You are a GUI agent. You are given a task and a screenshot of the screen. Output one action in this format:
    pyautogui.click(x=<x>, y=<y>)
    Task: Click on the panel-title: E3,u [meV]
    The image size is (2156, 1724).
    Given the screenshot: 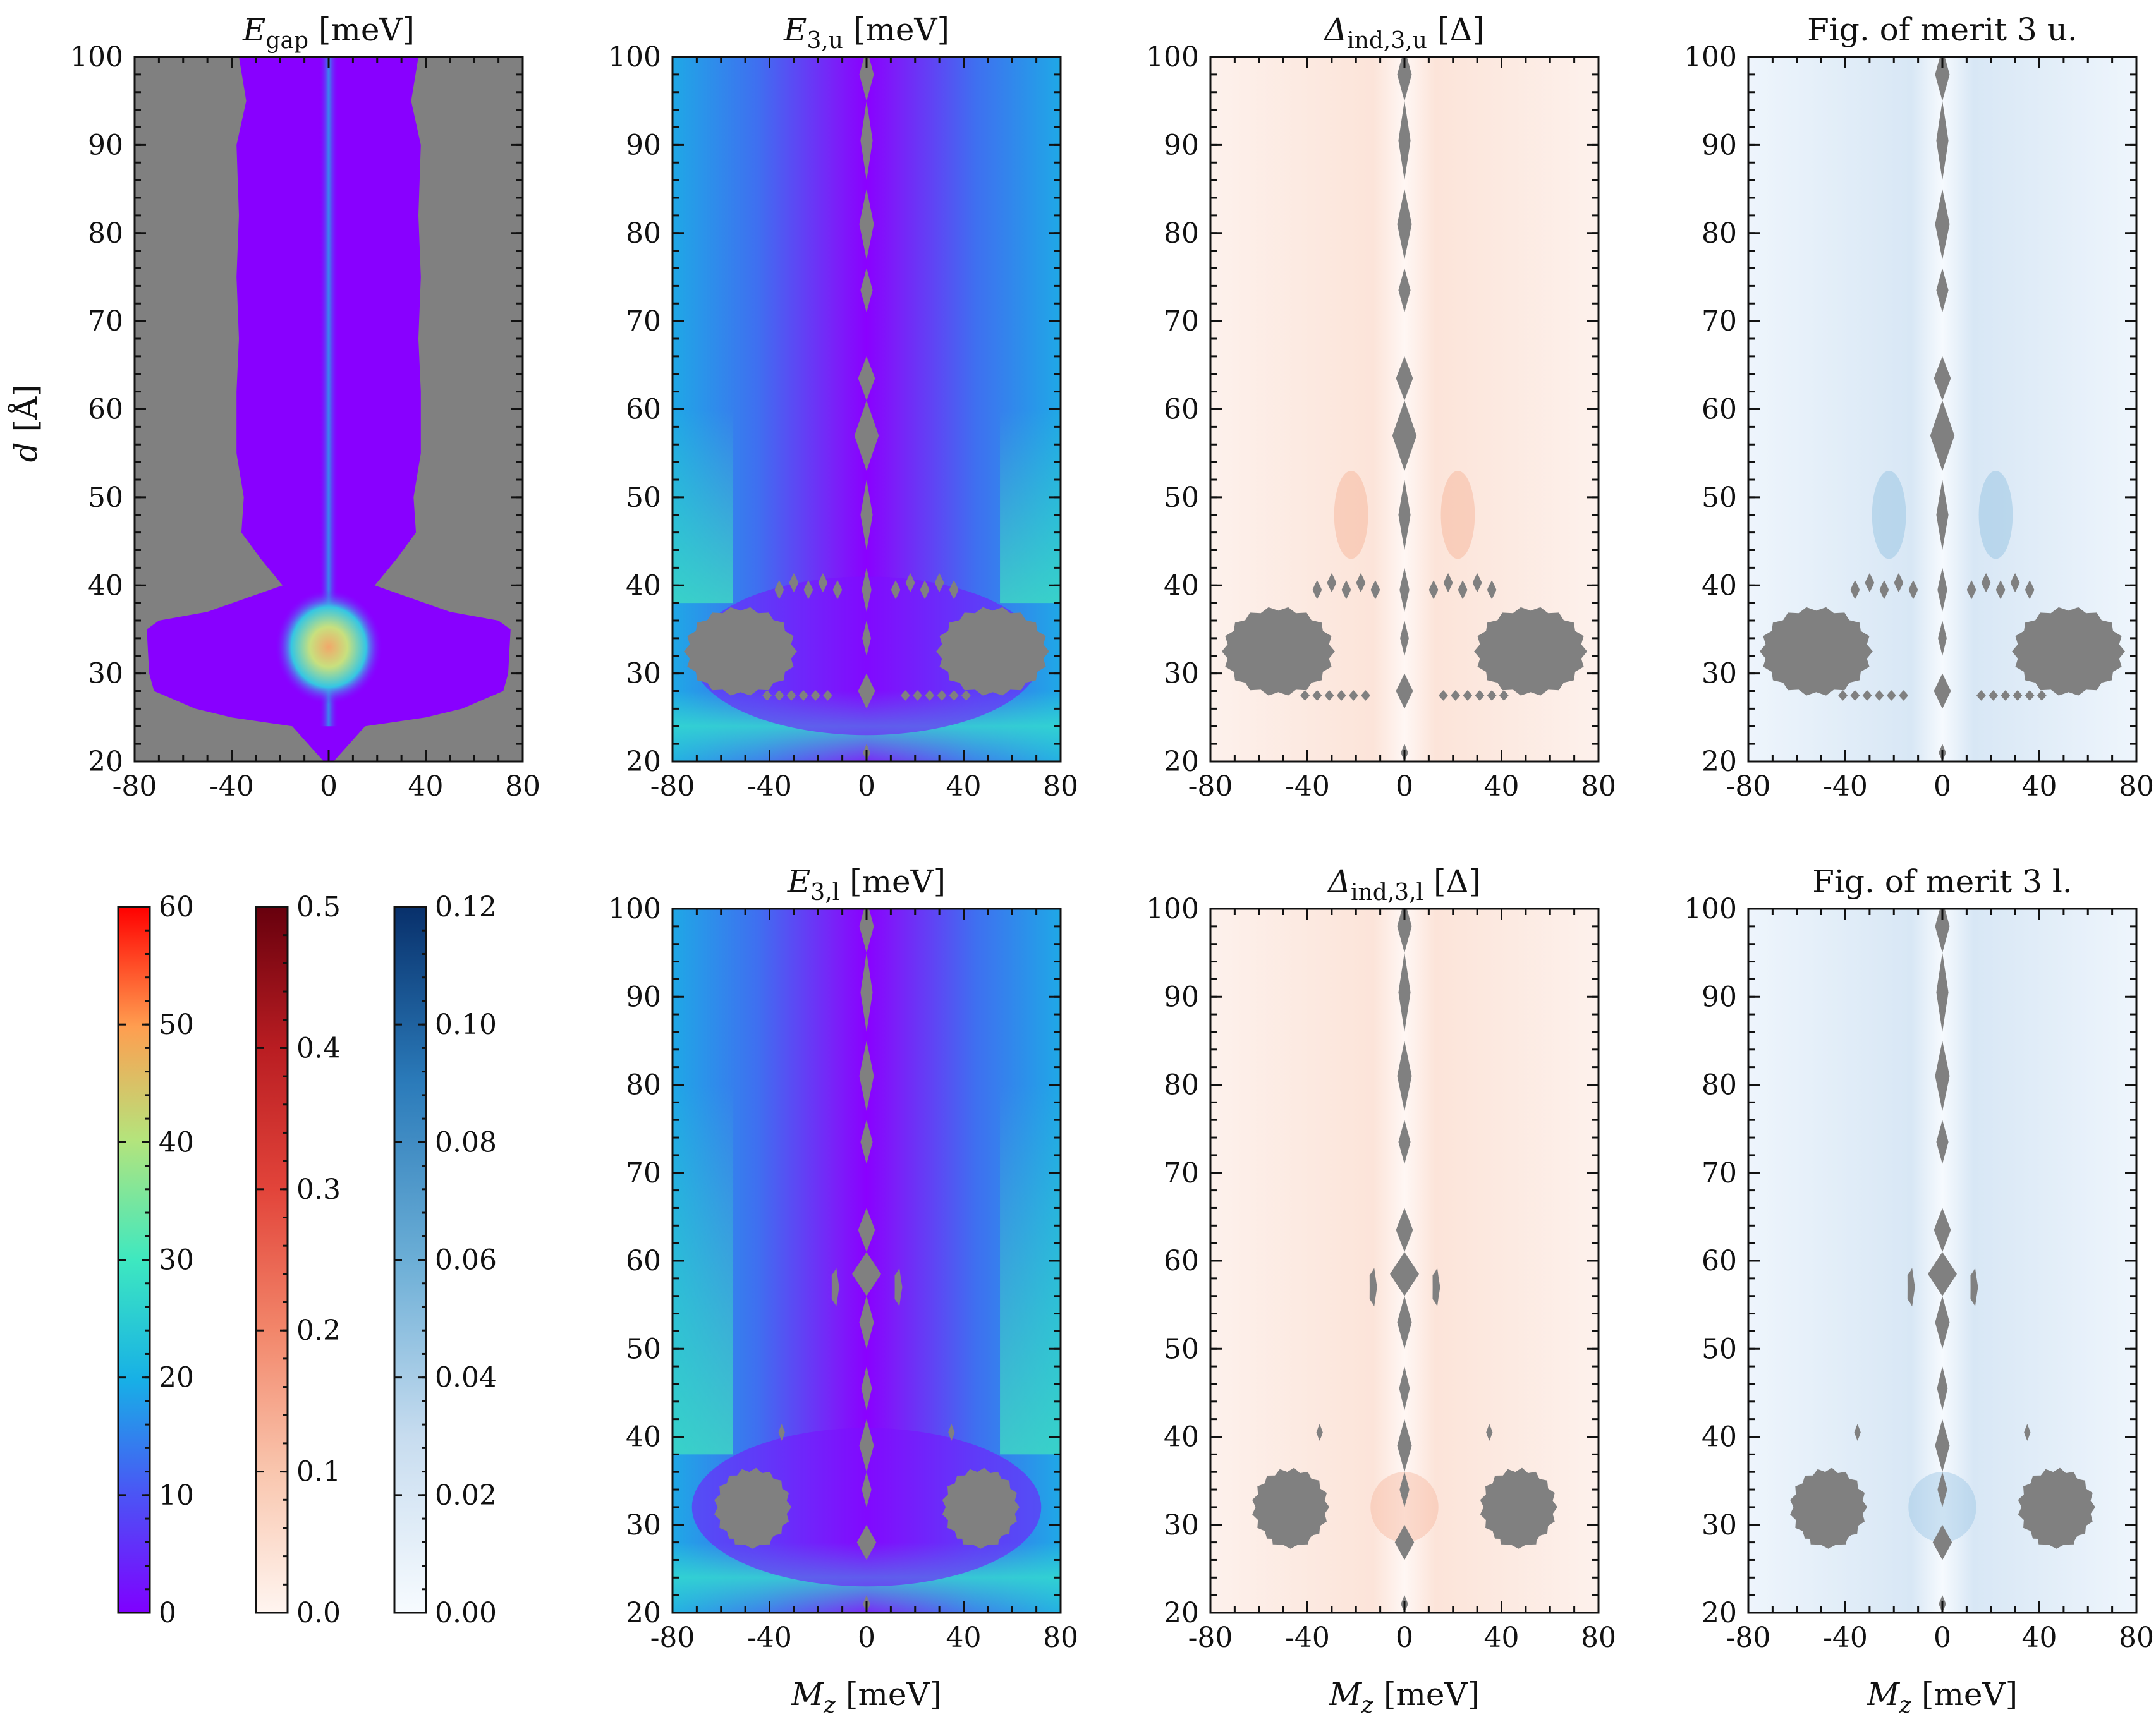 What is the action you would take?
    pyautogui.click(x=866, y=32)
    